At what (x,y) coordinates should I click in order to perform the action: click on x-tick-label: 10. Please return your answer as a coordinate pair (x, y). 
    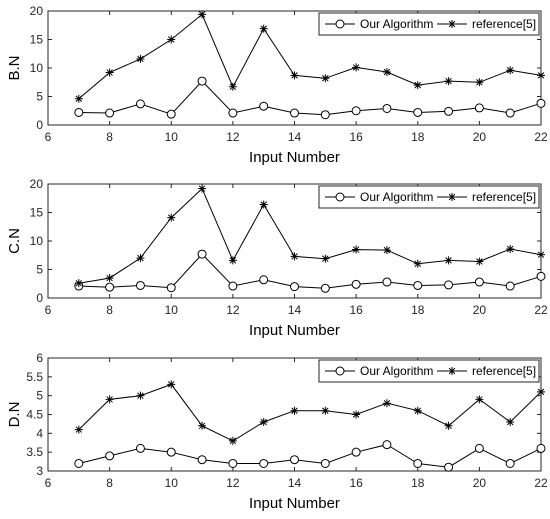
    Looking at the image, I should click on (172, 310).